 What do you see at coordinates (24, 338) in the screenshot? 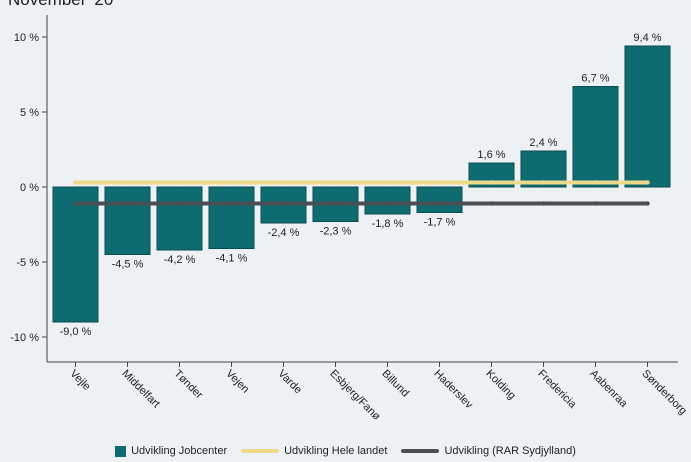
I see `y-tick-label: -10 %` at bounding box center [24, 338].